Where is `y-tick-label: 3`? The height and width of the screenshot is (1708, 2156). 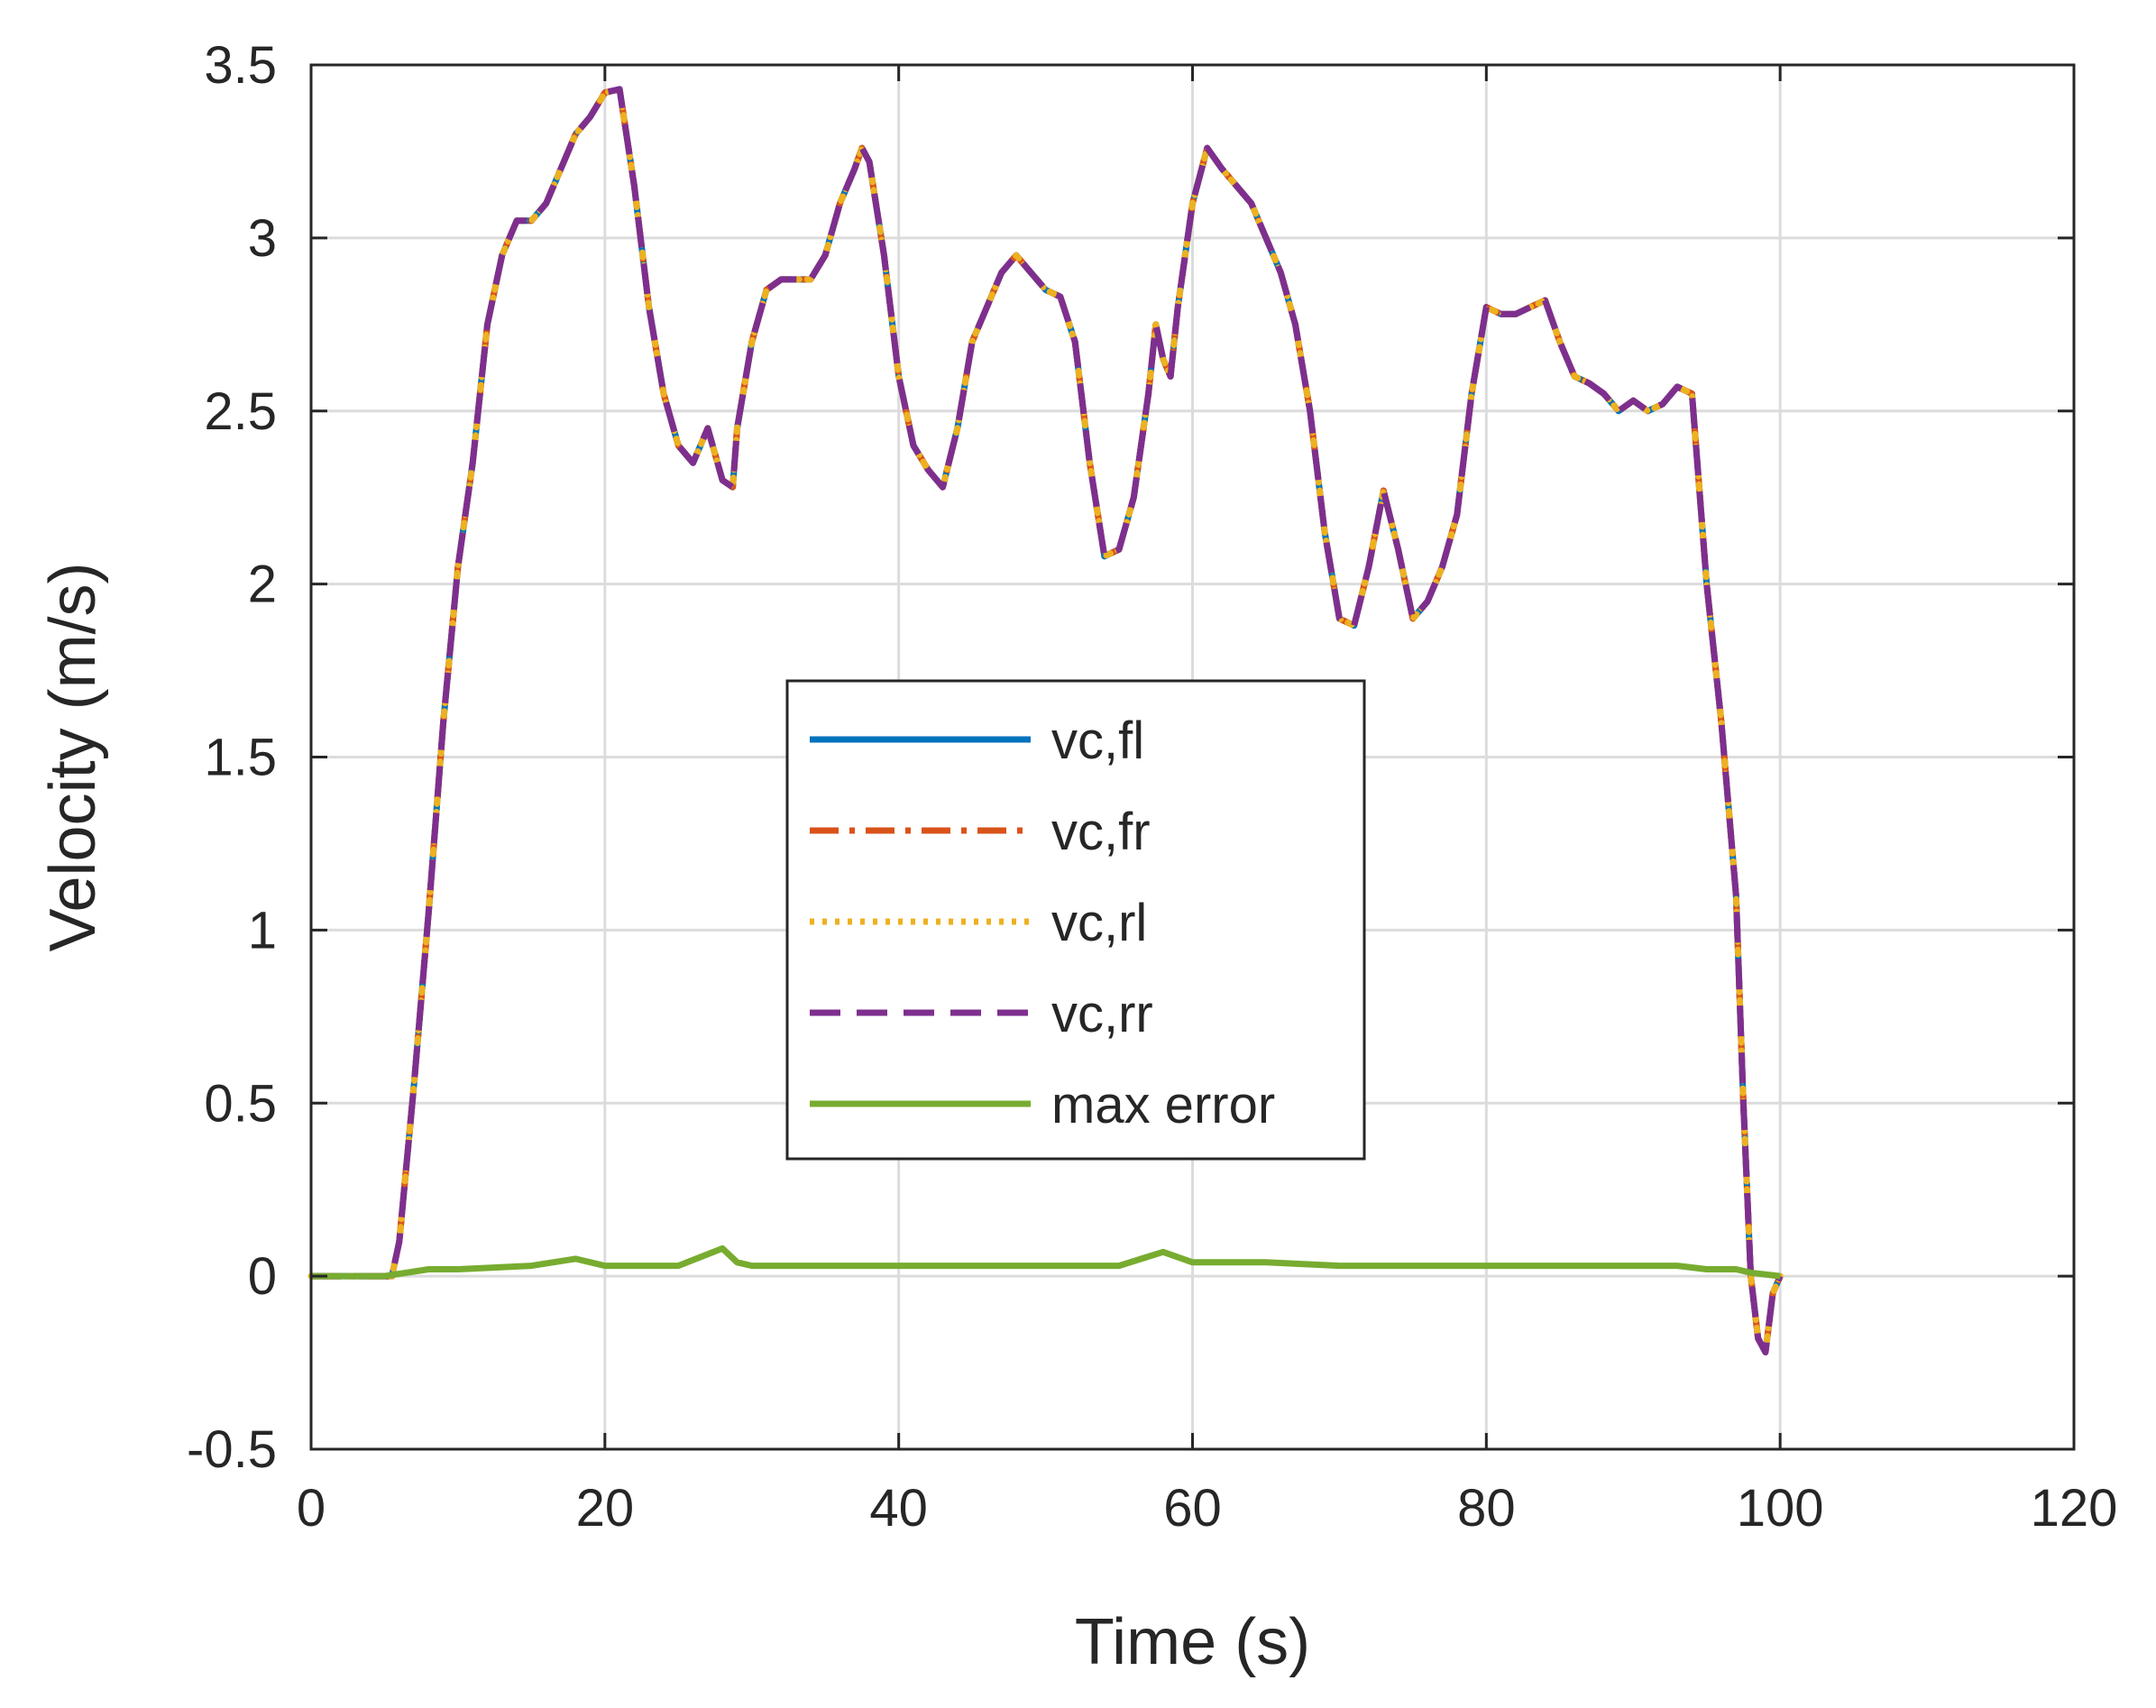
y-tick-label: 3 is located at coordinates (262, 239).